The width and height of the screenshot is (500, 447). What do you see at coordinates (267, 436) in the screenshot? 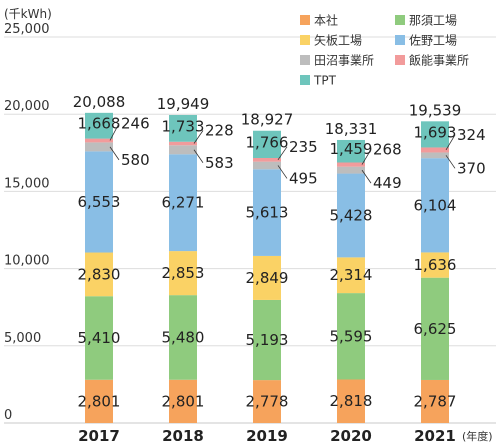
I see `x-axis-ticks: 2017 2018 2019 2020 2021` at bounding box center [267, 436].